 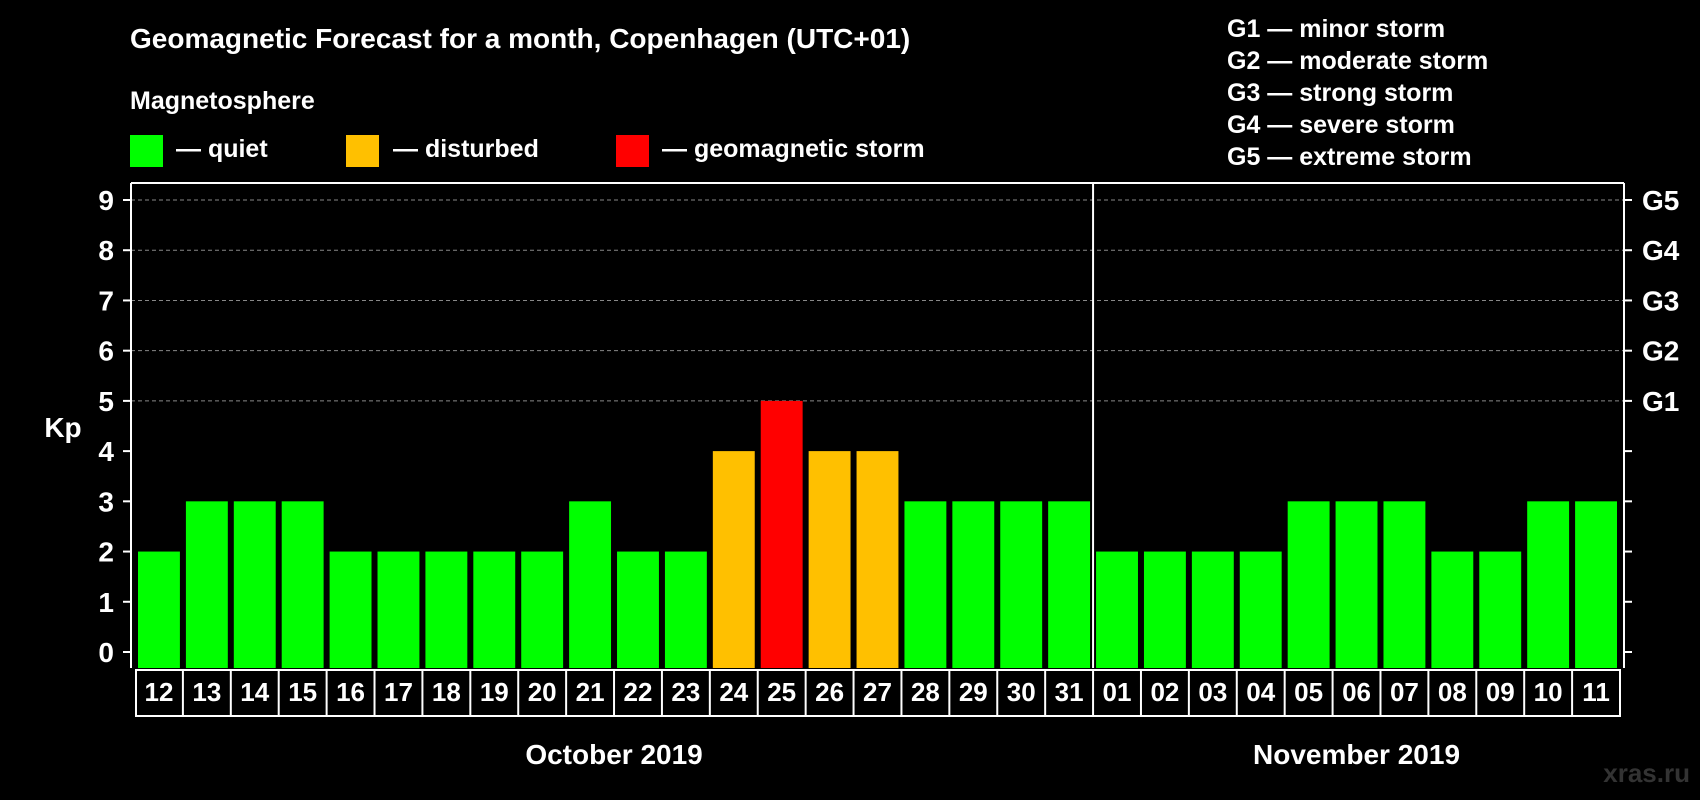 I want to click on x-tick-label: 16, so click(x=350, y=692).